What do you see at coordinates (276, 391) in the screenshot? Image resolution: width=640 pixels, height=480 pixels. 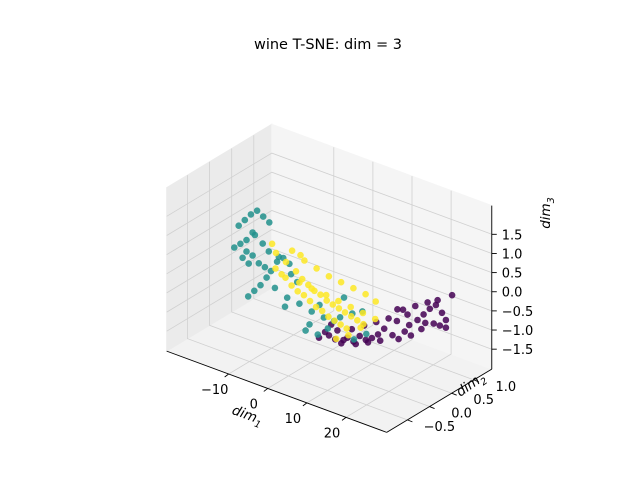 I see `x-axis-line` at bounding box center [276, 391].